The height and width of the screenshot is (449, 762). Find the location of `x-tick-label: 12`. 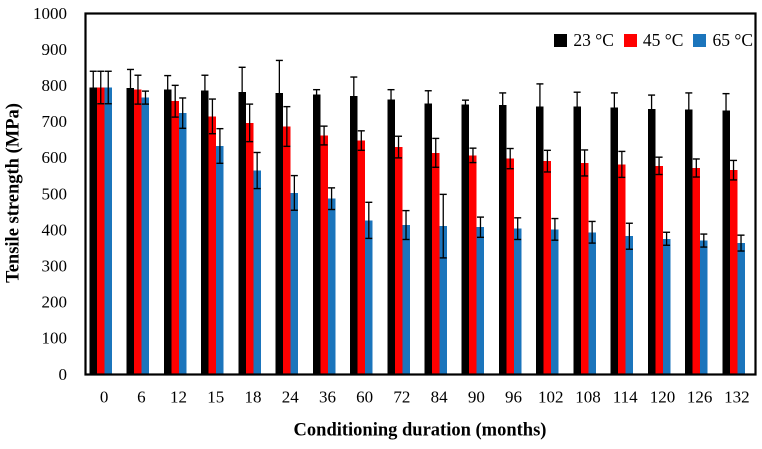

x-tick-label: 12 is located at coordinates (178, 396).